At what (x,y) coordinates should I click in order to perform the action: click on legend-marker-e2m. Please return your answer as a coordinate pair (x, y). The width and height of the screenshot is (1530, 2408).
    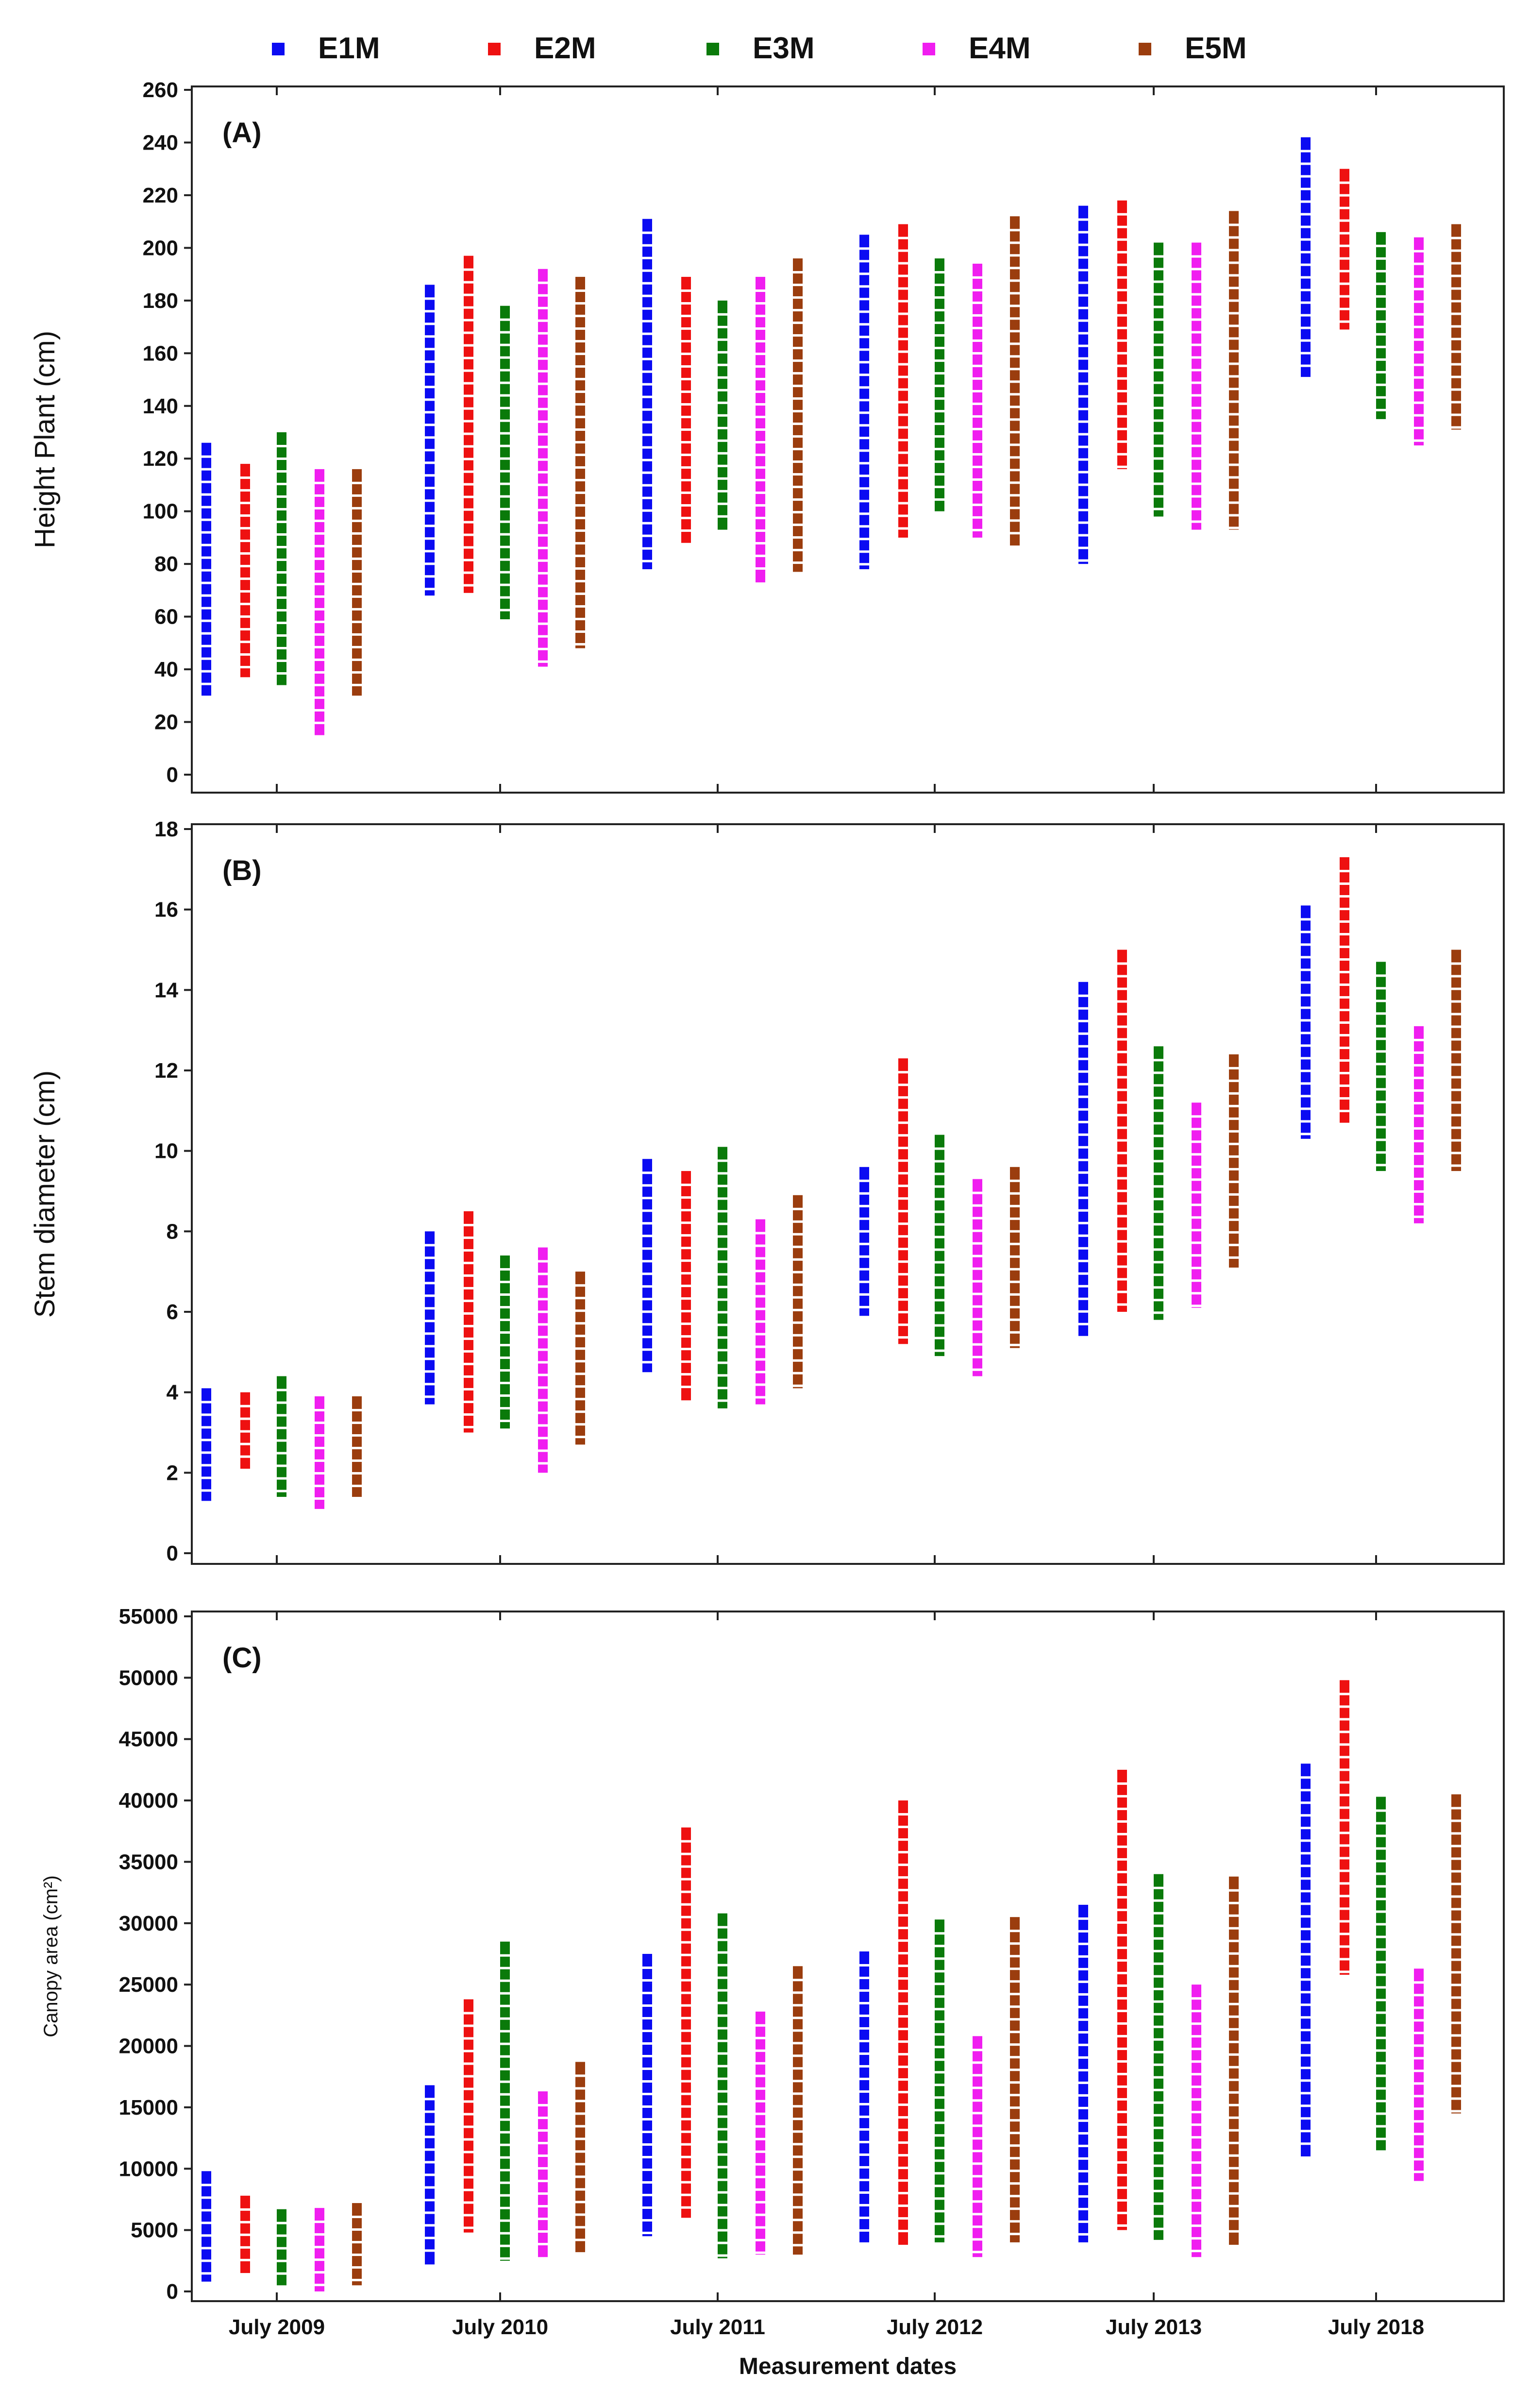
    Looking at the image, I should click on (494, 49).